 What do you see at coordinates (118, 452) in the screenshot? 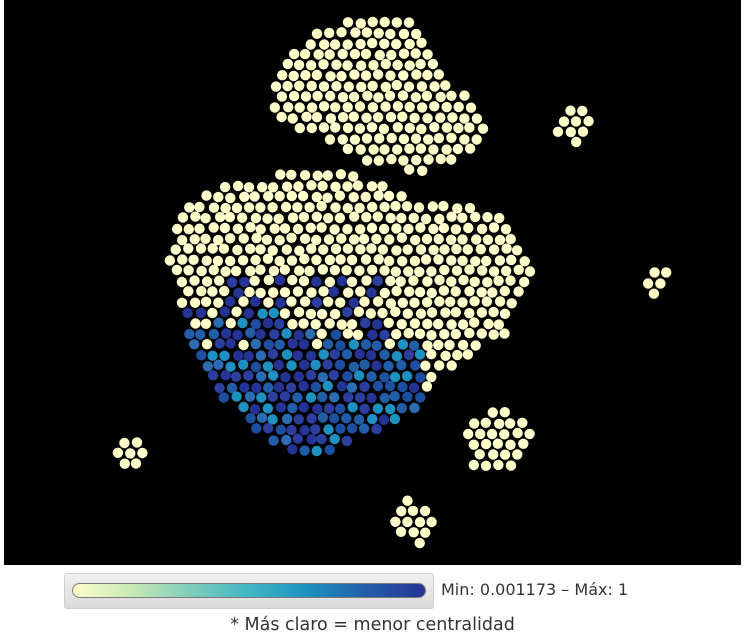
I see `left-cluster-node` at bounding box center [118, 452].